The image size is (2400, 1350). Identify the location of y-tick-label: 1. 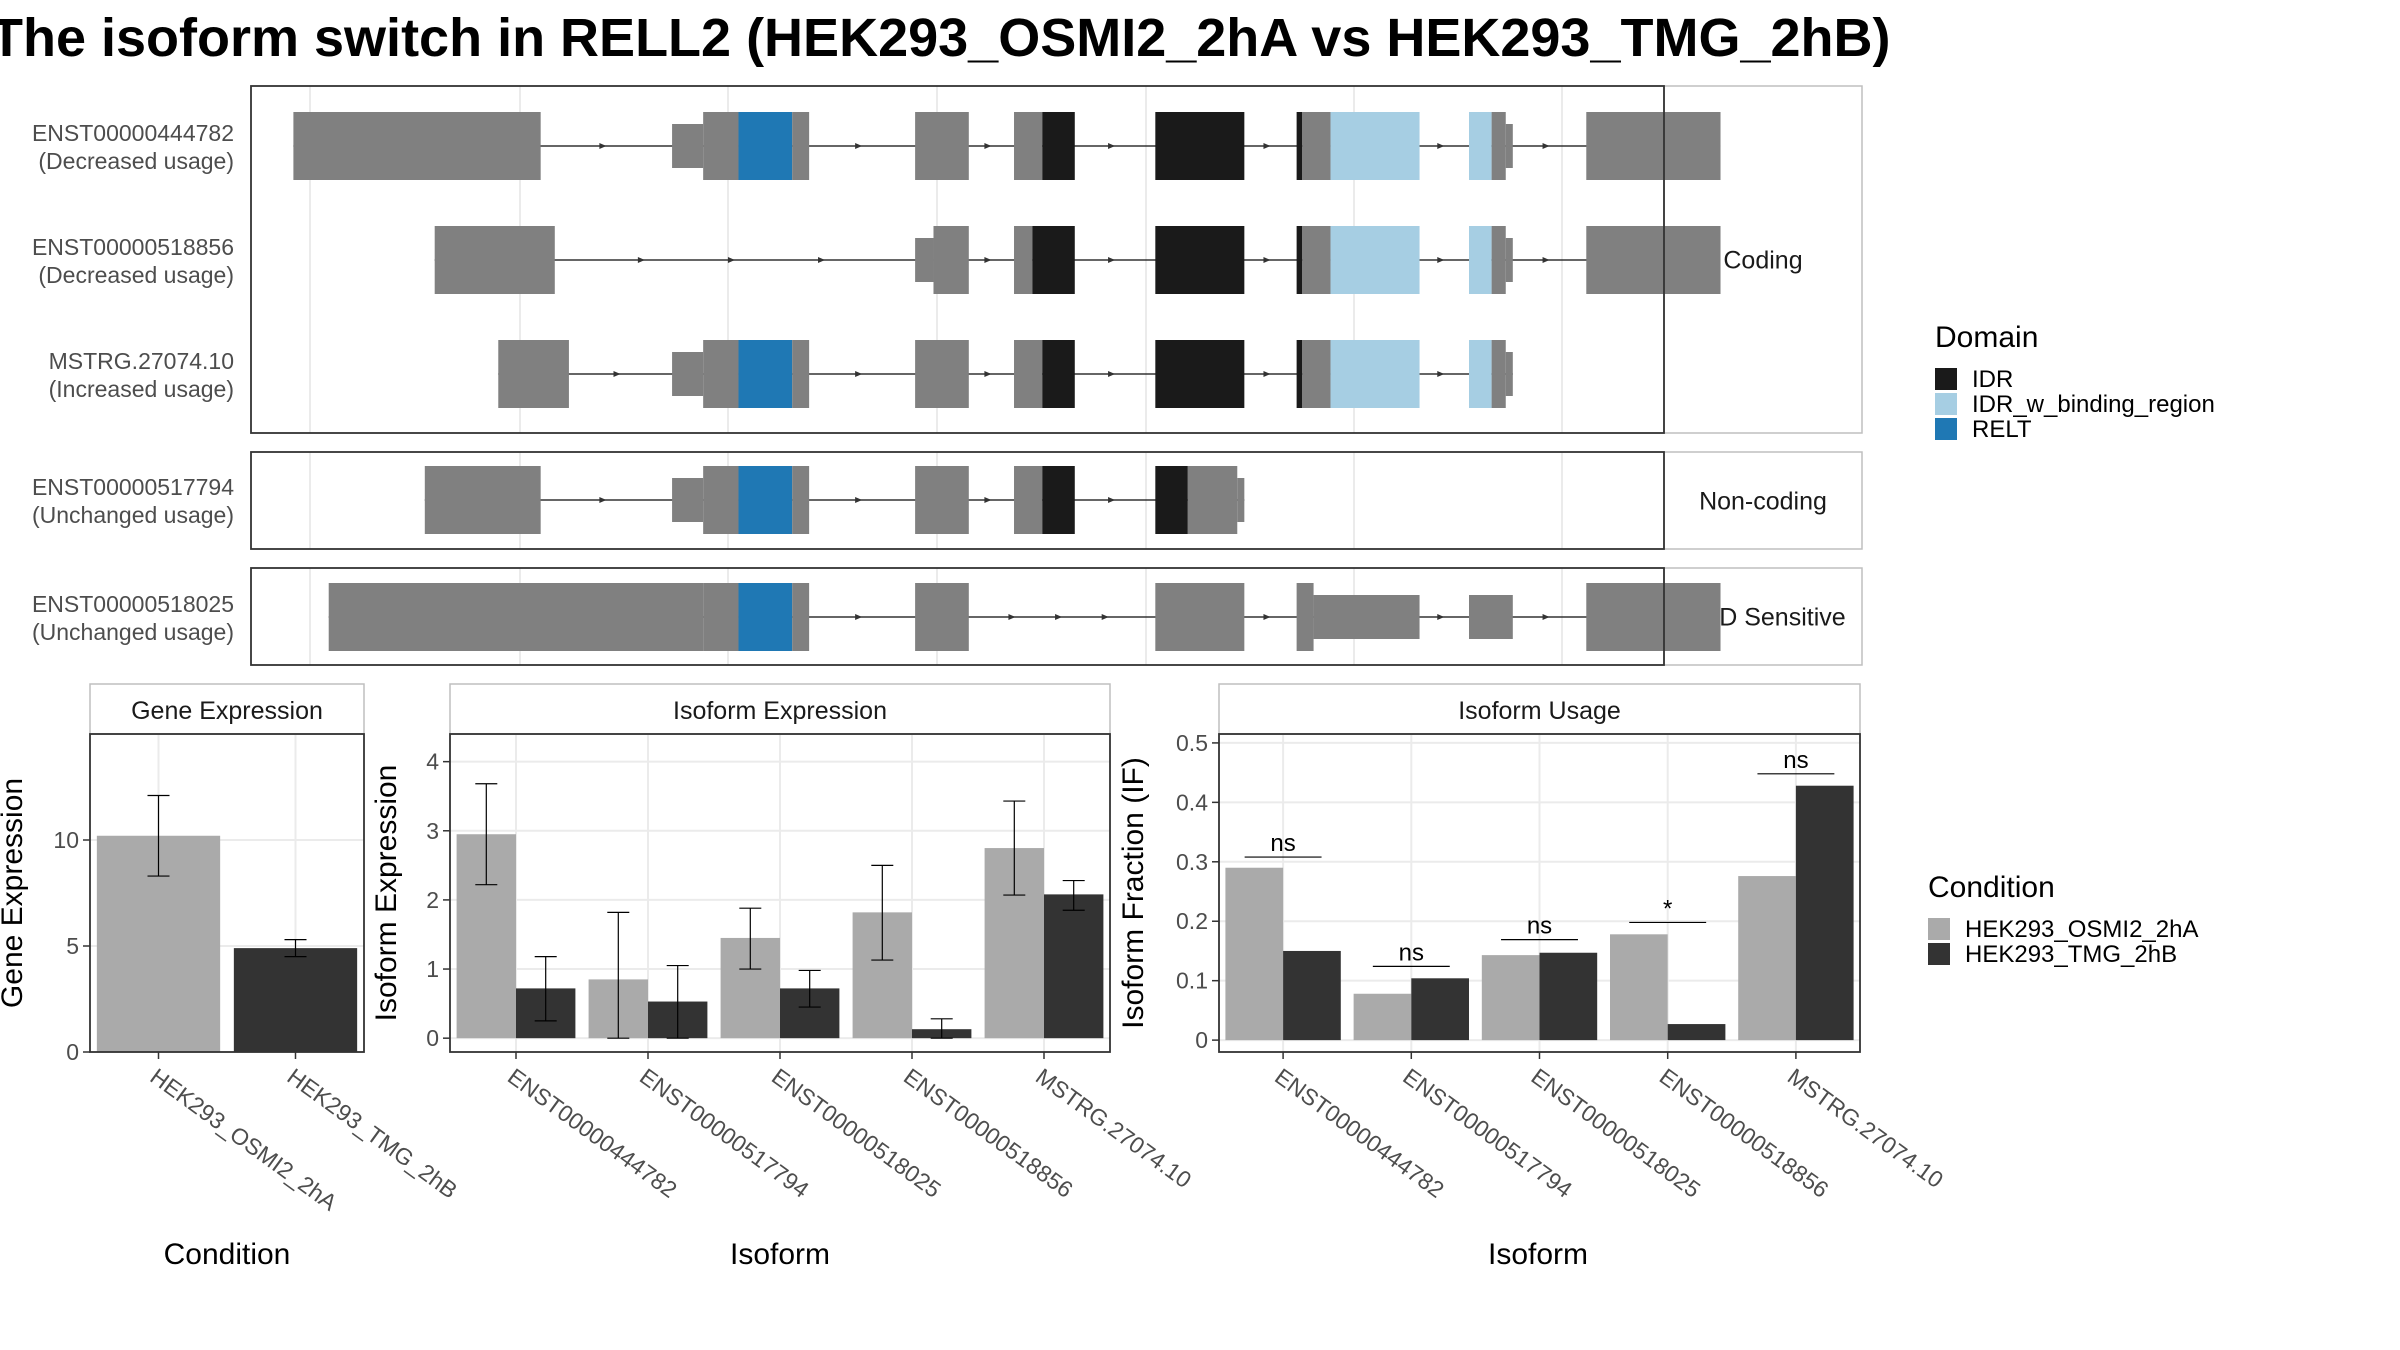
(432, 969).